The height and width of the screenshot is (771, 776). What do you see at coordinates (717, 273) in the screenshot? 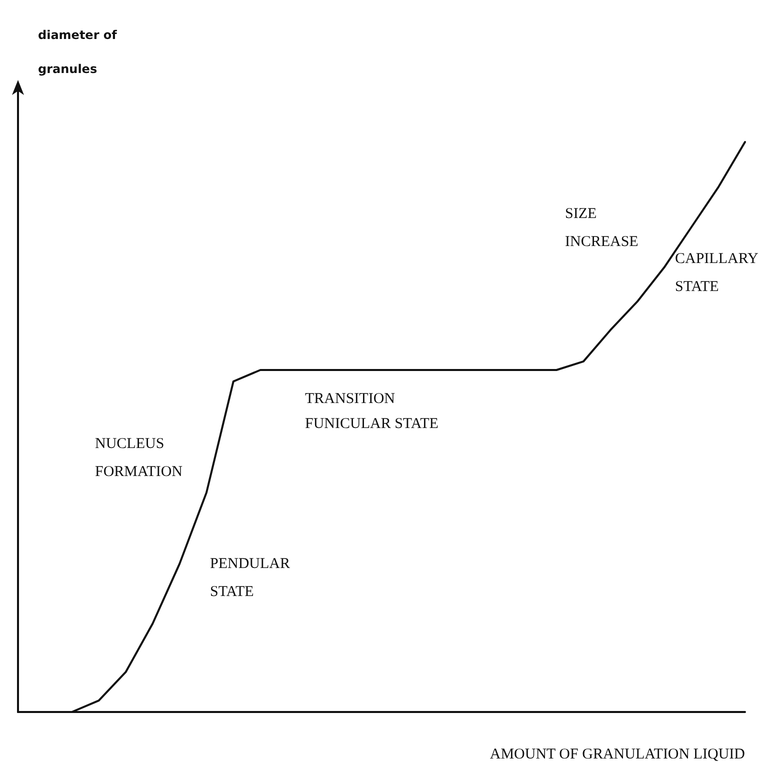
I see `annotation: CAPILLARY STATE` at bounding box center [717, 273].